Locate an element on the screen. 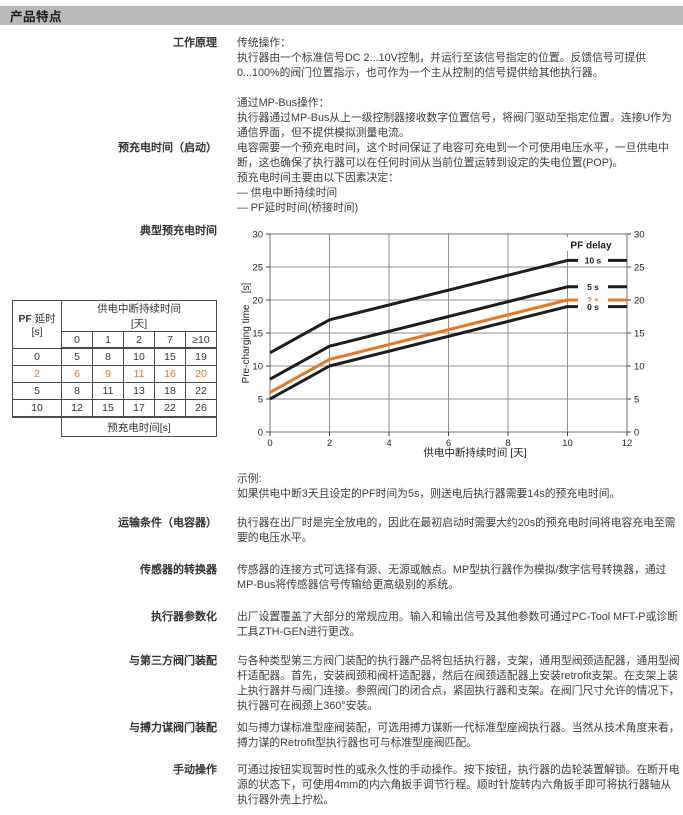 The width and height of the screenshot is (683, 815). series-label: 5 s is located at coordinates (593, 287).